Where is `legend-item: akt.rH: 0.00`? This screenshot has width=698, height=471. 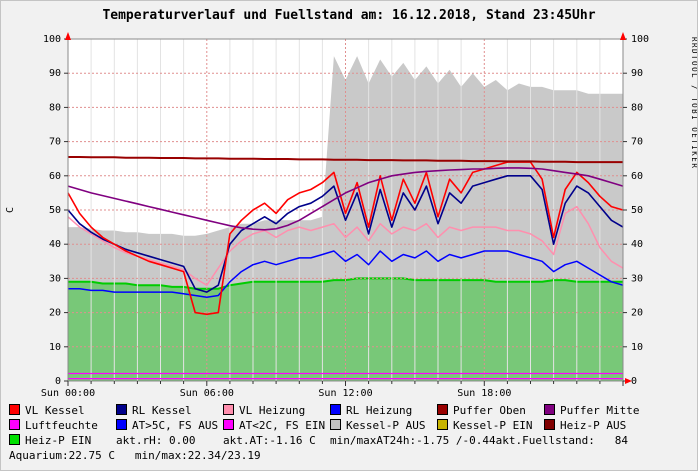 legend-item: akt.rH: 0.00 is located at coordinates (156, 440).